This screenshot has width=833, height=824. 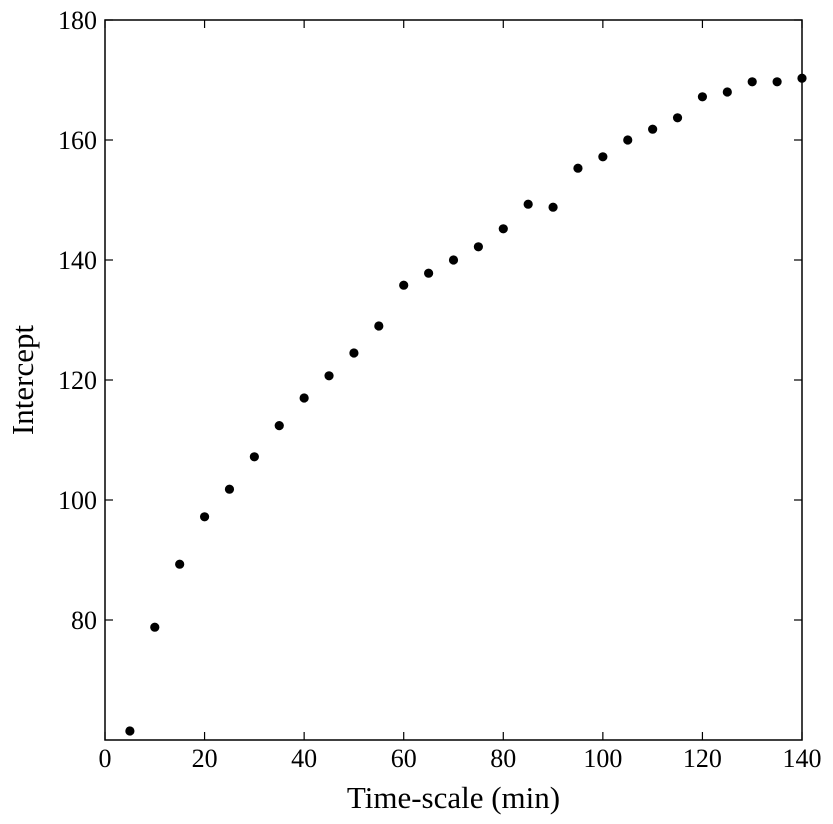 What do you see at coordinates (503, 758) in the screenshot?
I see `x-tick-label: 80` at bounding box center [503, 758].